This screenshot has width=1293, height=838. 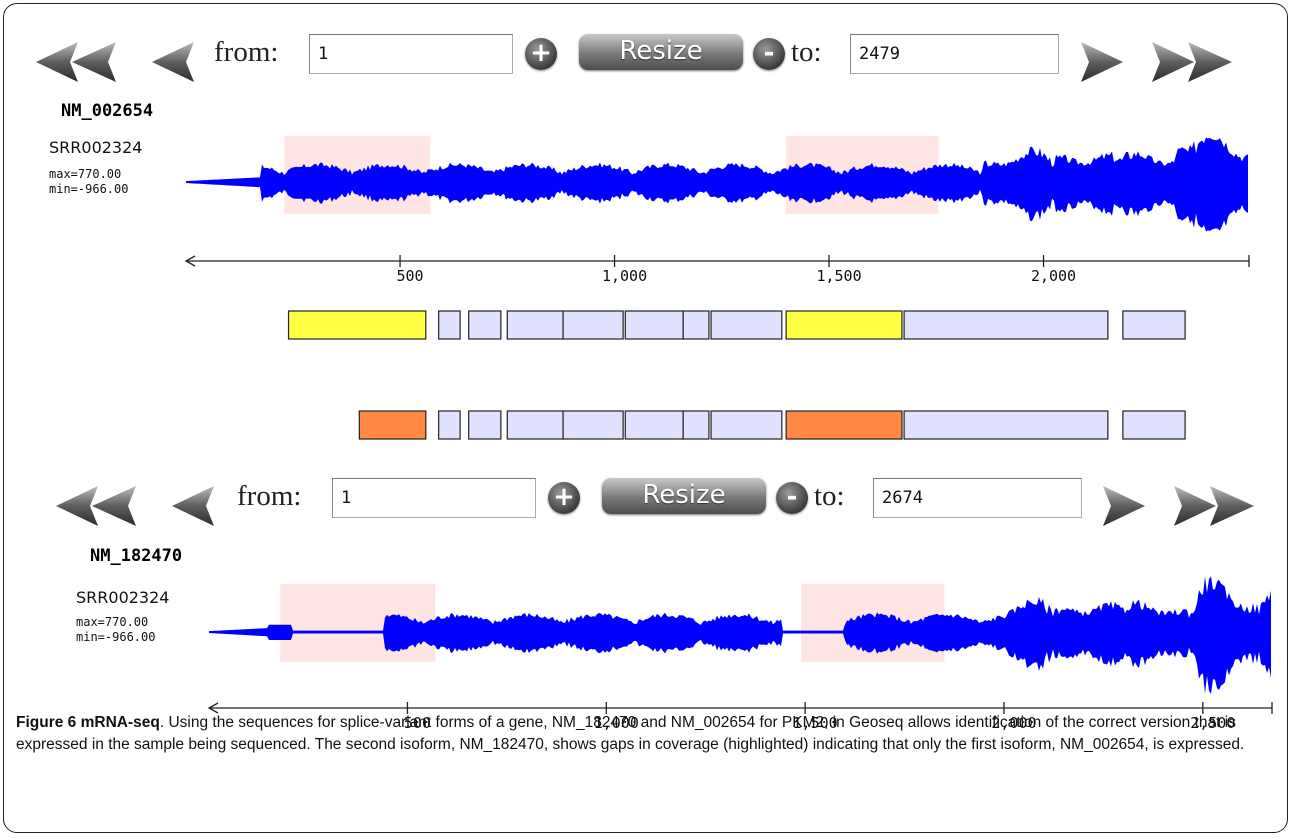 I want to click on to-input: 2479, so click(x=954, y=54).